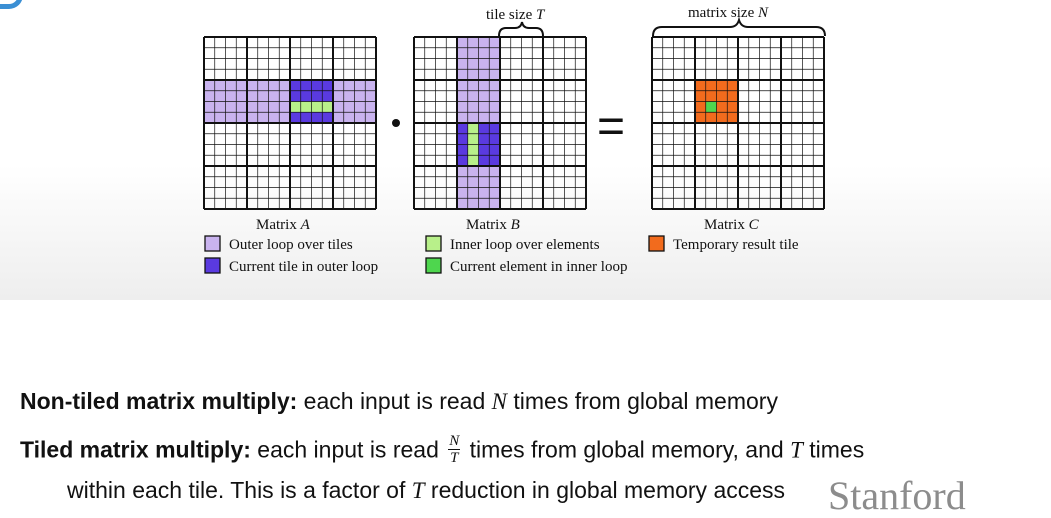 Image resolution: width=1051 pixels, height=518 pixels. I want to click on legend-swatch-current-element, so click(433, 265).